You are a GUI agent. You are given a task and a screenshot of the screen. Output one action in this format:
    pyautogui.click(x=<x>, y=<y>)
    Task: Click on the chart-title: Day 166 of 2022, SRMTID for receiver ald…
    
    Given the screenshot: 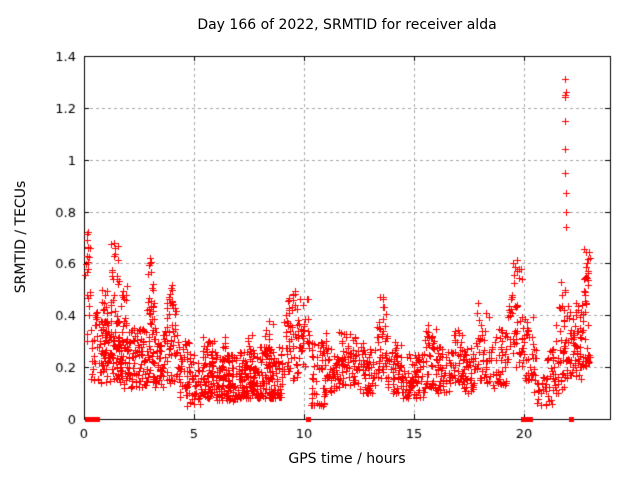 What is the action you would take?
    pyautogui.click(x=347, y=25)
    